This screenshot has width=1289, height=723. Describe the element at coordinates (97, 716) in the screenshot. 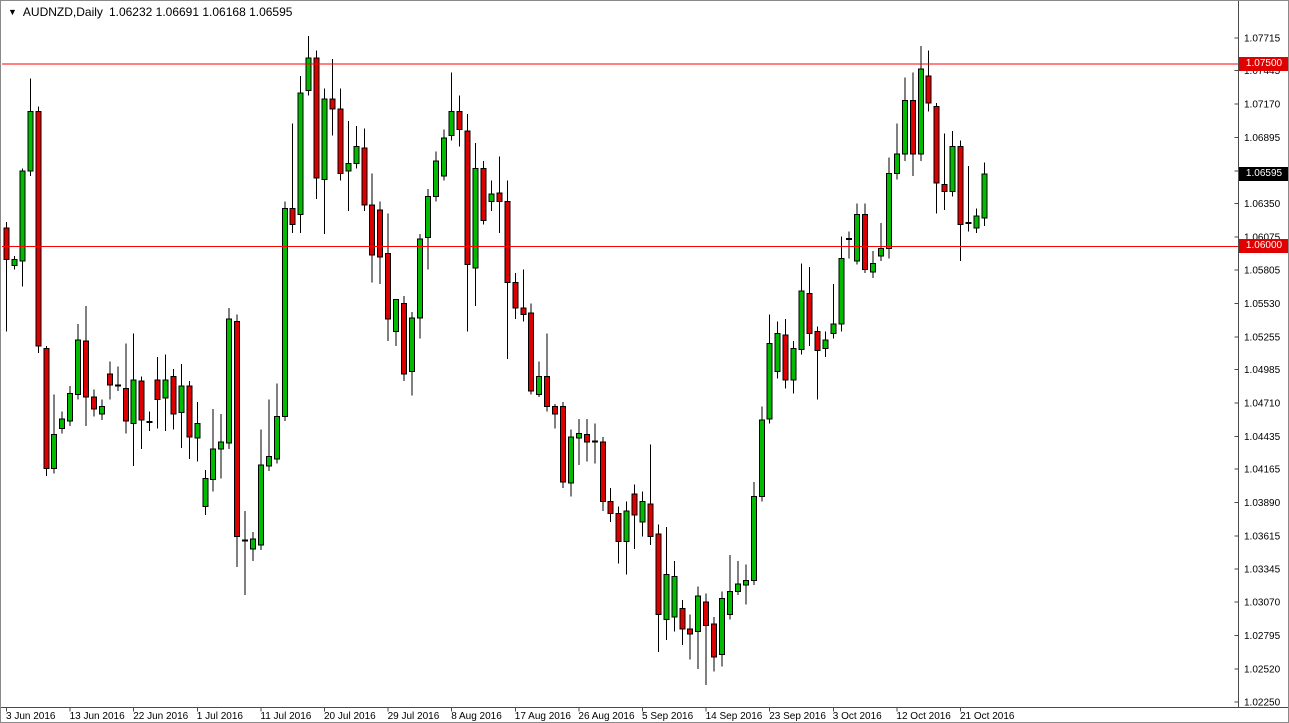

I see `x-axis-label: 13 Jun 2016` at that location.